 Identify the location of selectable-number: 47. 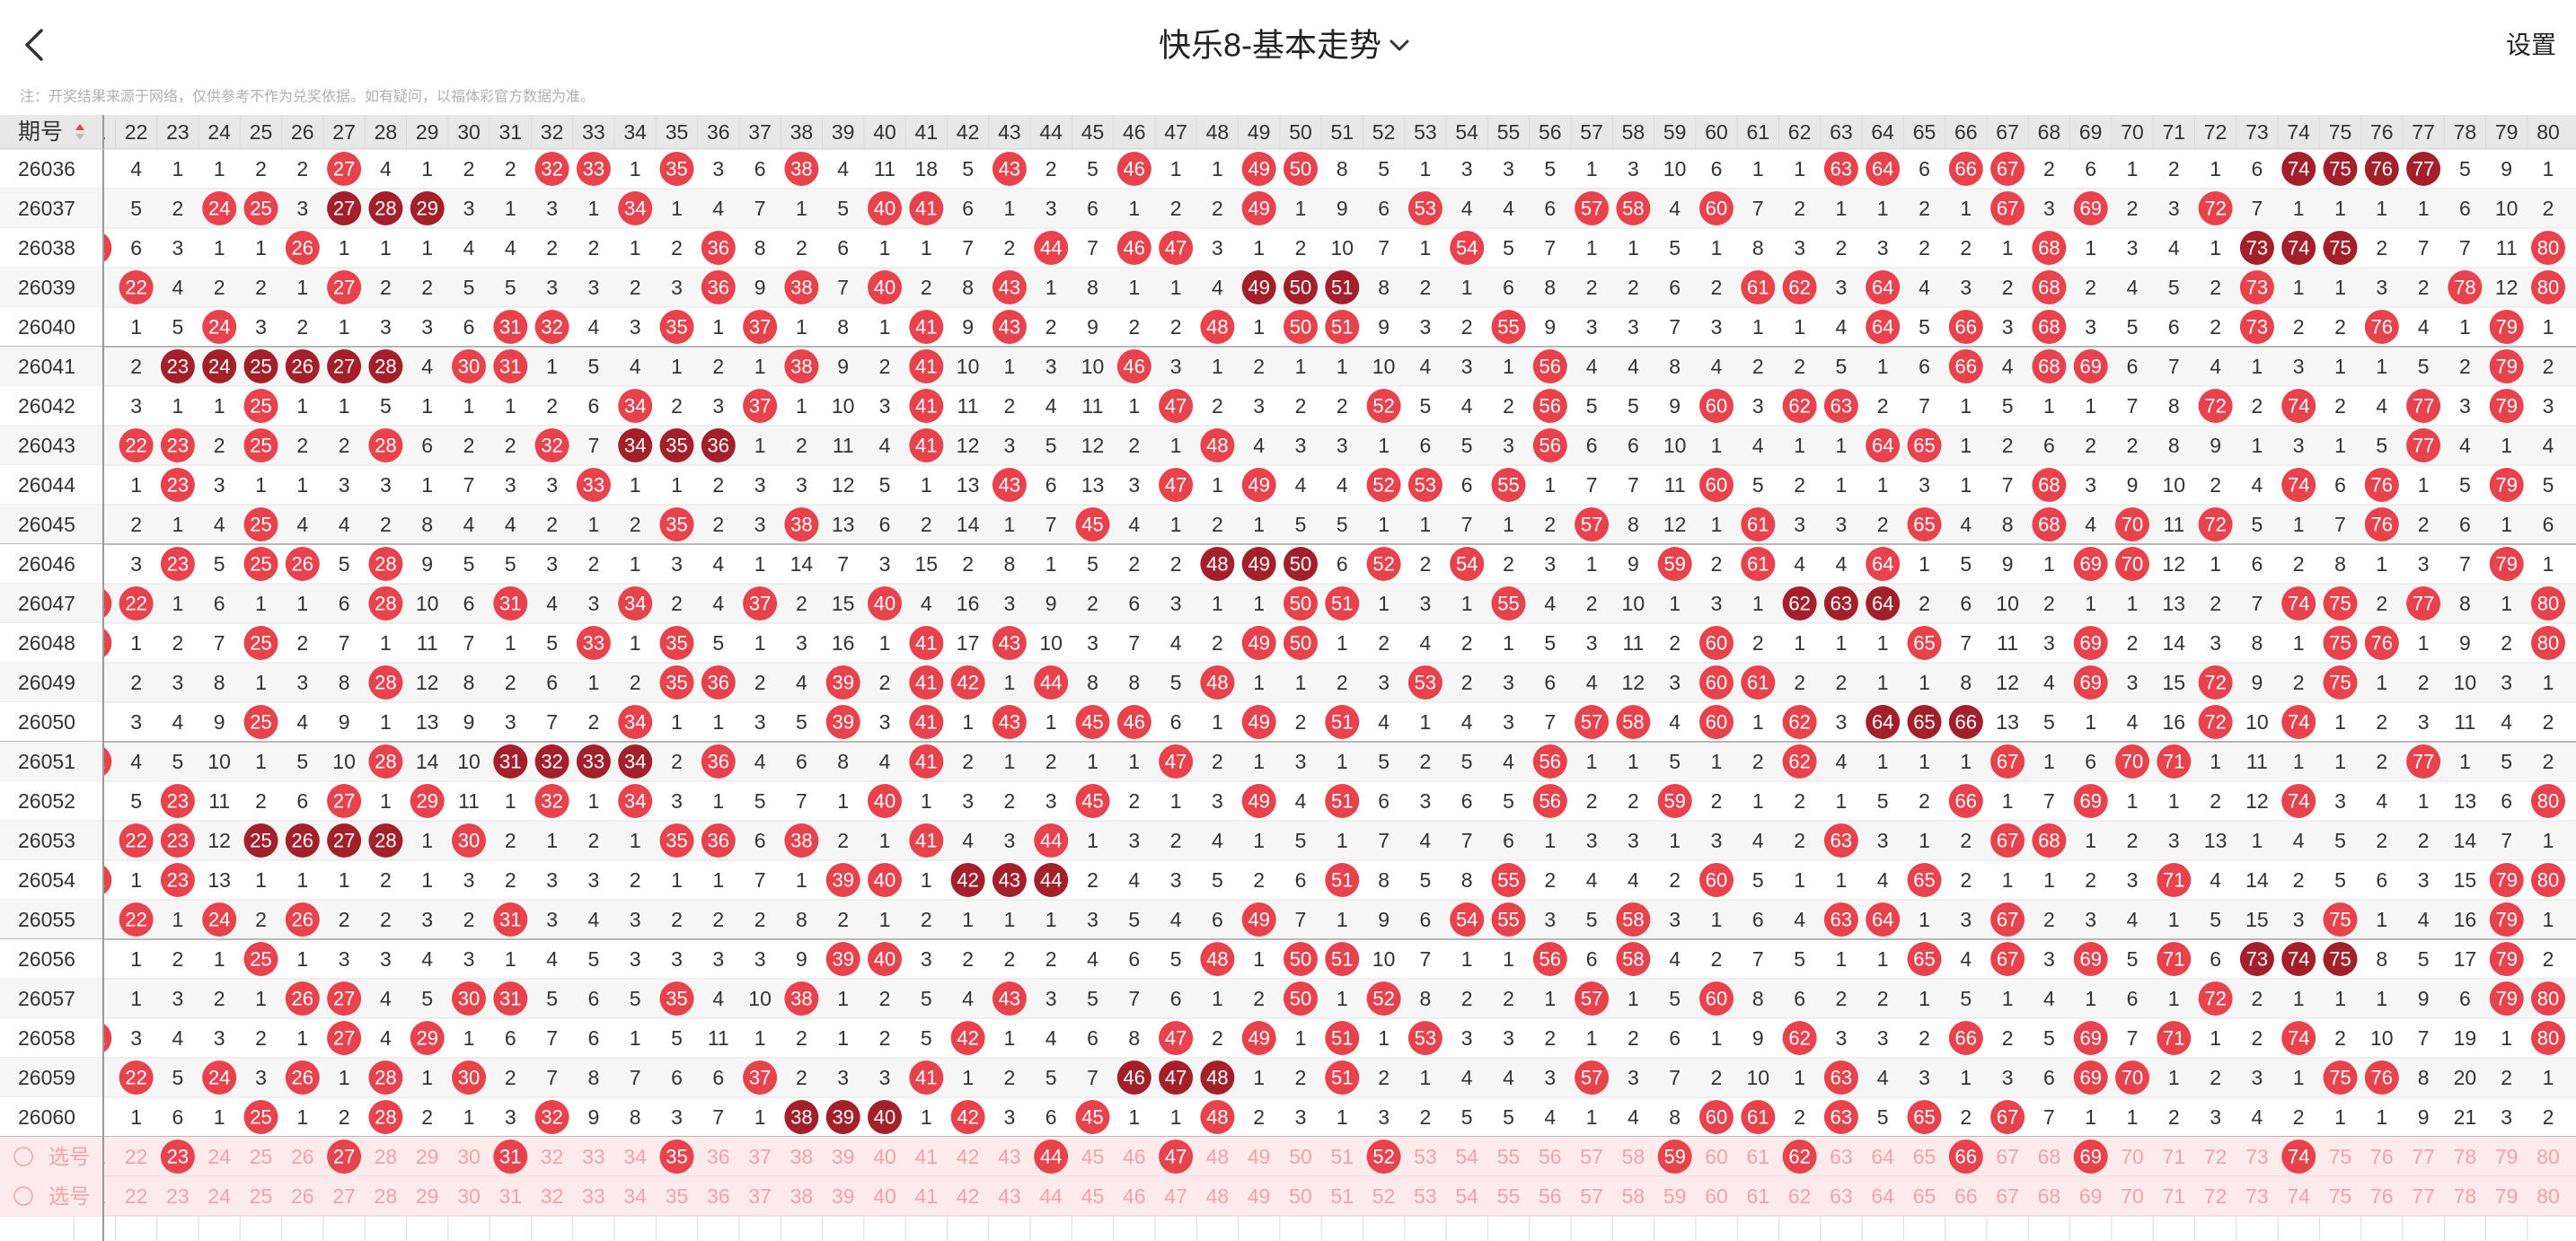
(1175, 1196).